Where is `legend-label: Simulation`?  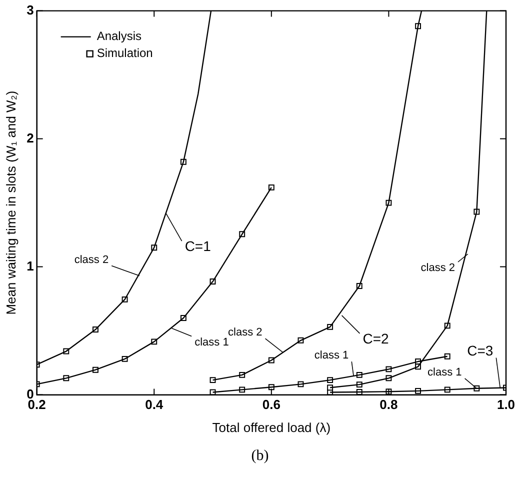
legend-label: Simulation is located at coordinates (124, 53).